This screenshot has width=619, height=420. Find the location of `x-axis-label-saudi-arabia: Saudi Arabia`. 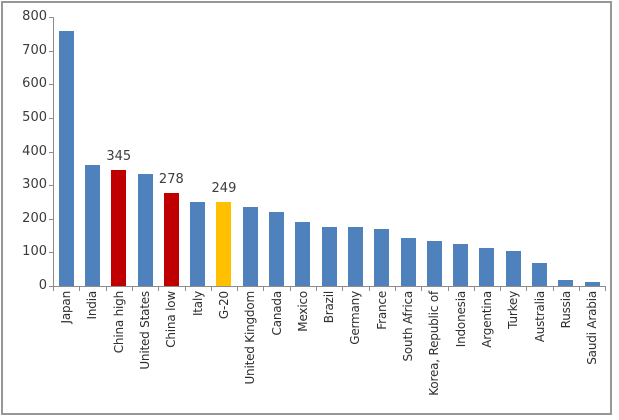

x-axis-label-saudi-arabia: Saudi Arabia is located at coordinates (592, 351).